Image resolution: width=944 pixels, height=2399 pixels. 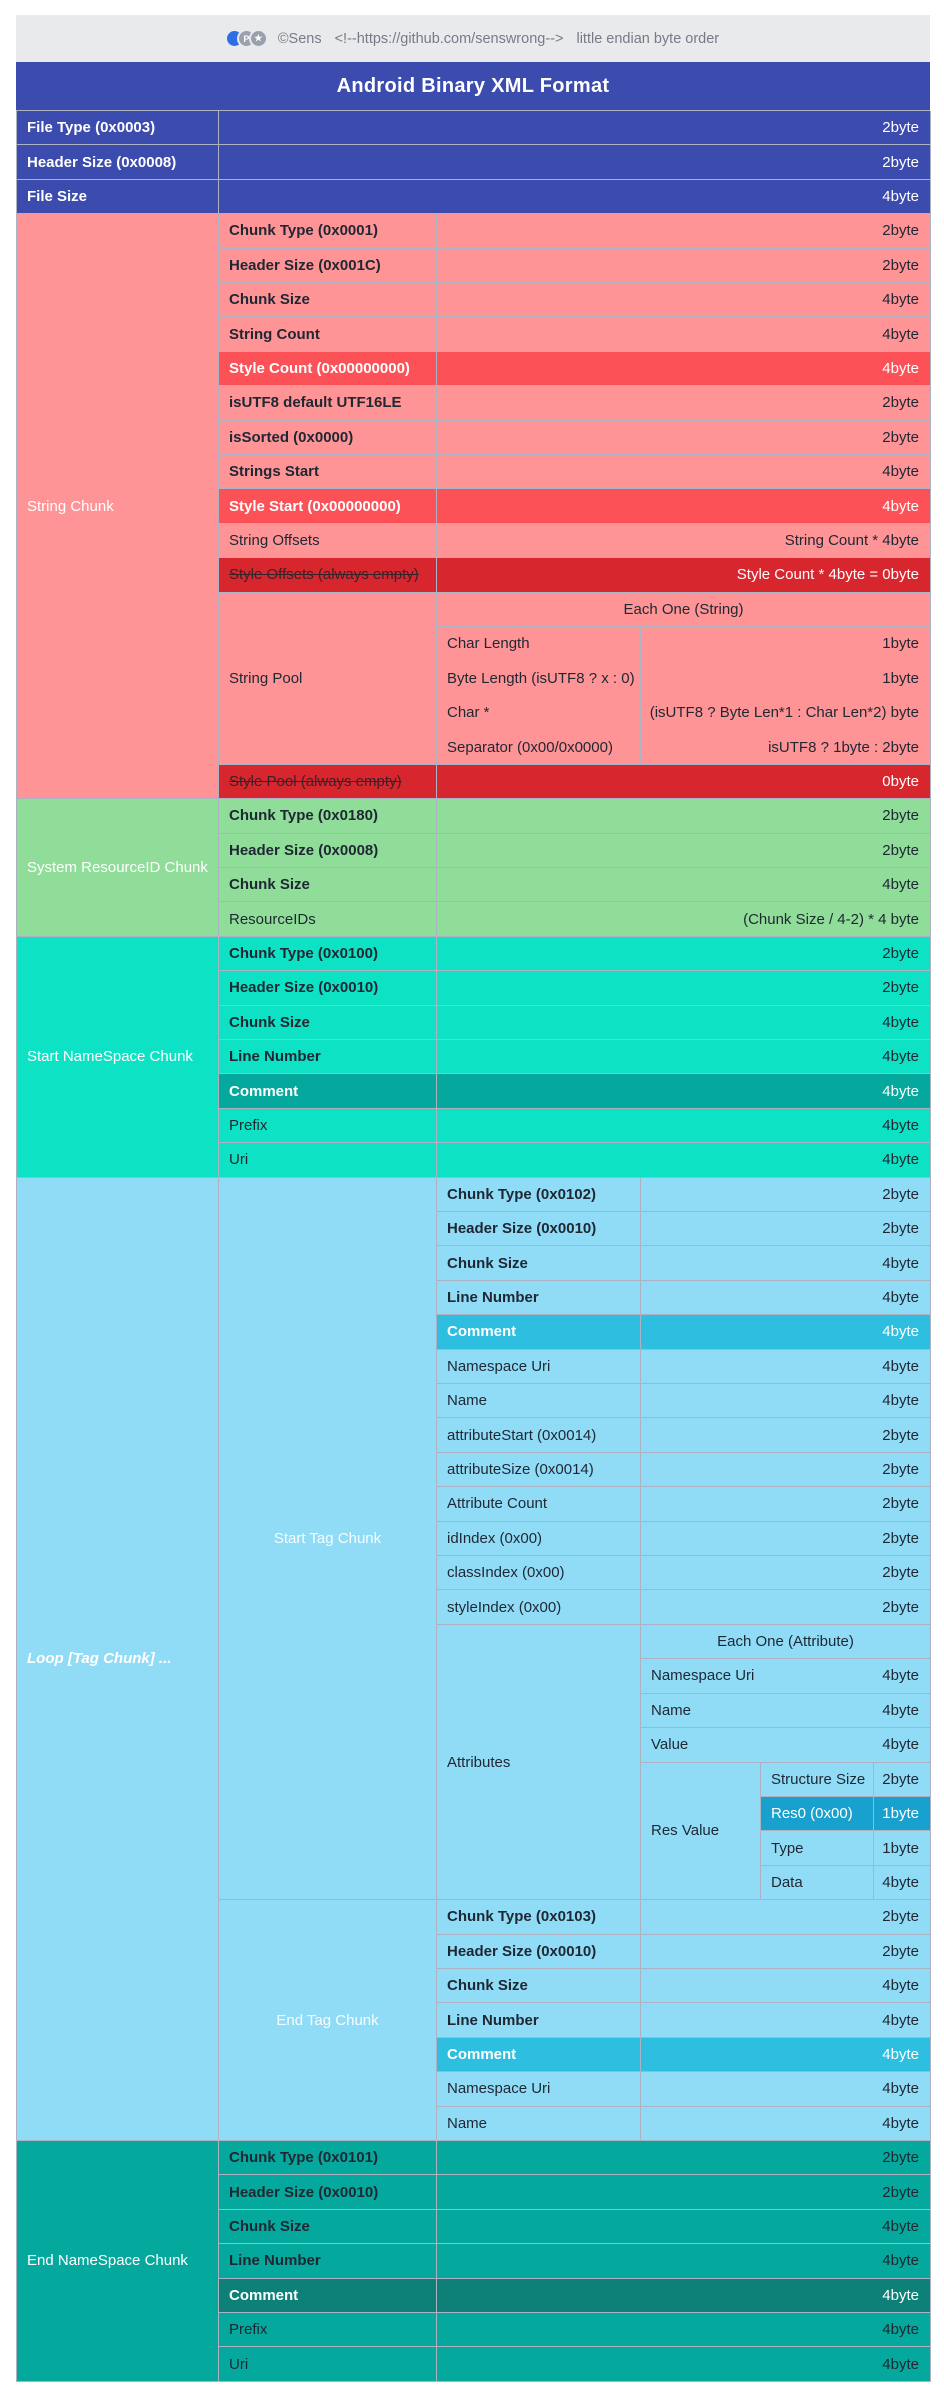 I want to click on logo-icons: P ★, so click(x=246, y=38).